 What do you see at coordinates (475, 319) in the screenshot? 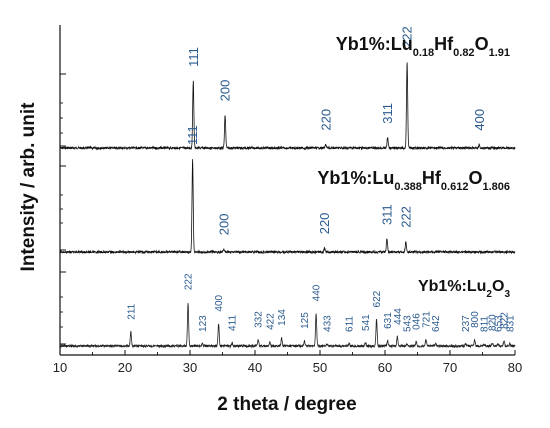
I see `peak-label: 800` at bounding box center [475, 319].